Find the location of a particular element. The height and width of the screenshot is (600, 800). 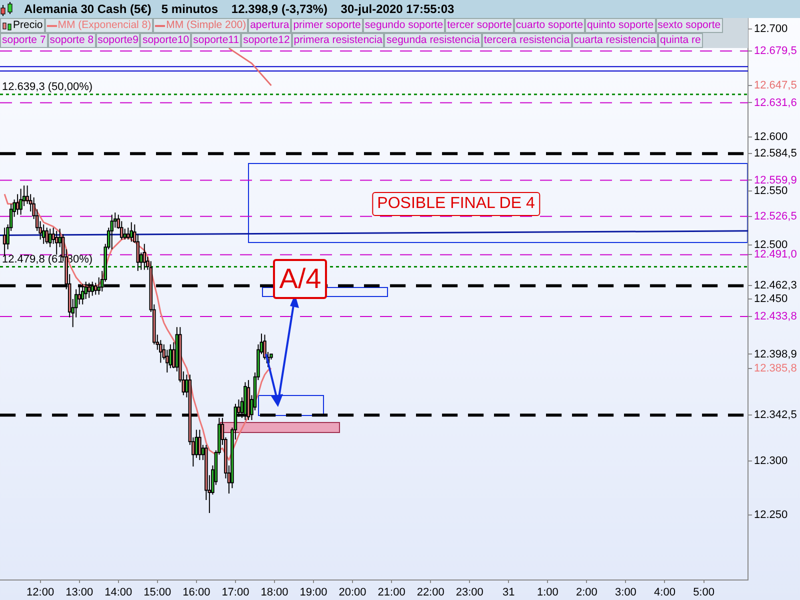

x-tick-label: 12:00 is located at coordinates (40, 592).